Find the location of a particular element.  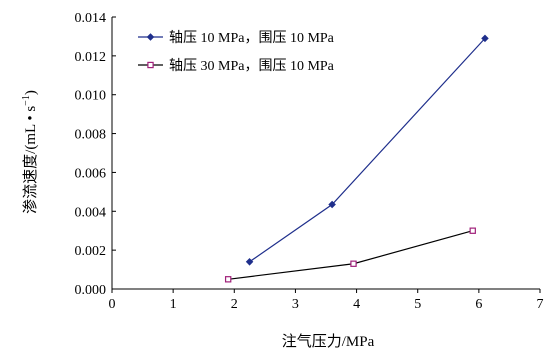

y-tick-label: 0.008 is located at coordinates (91, 135).